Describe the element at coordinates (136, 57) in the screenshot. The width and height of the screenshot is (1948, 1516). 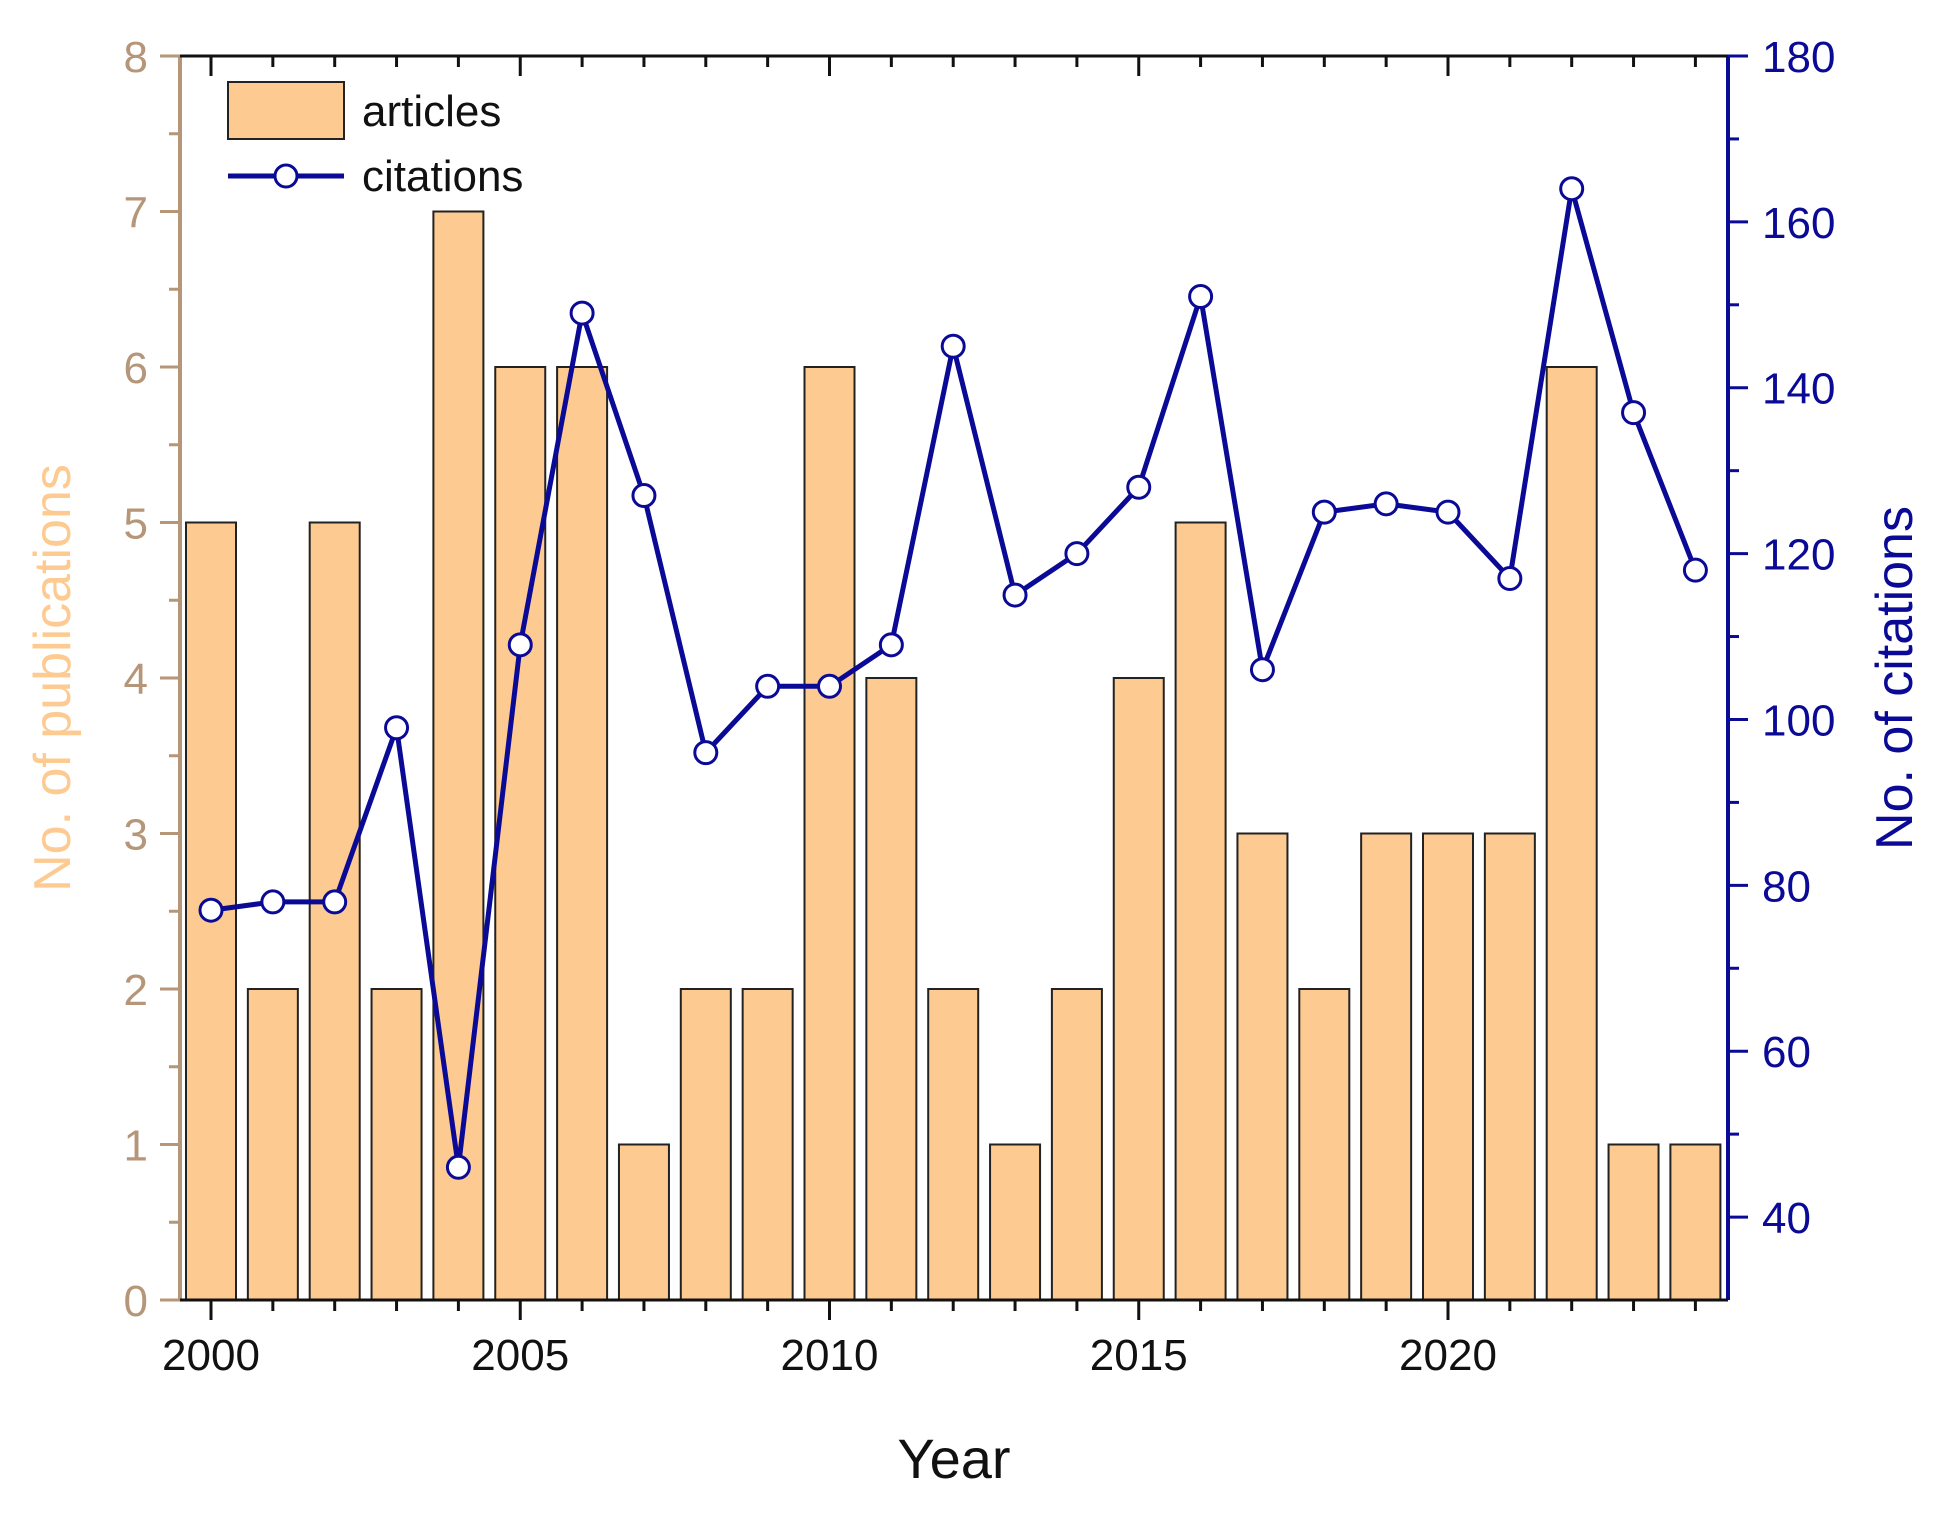
I see `y-left-tick-label: 8` at that location.